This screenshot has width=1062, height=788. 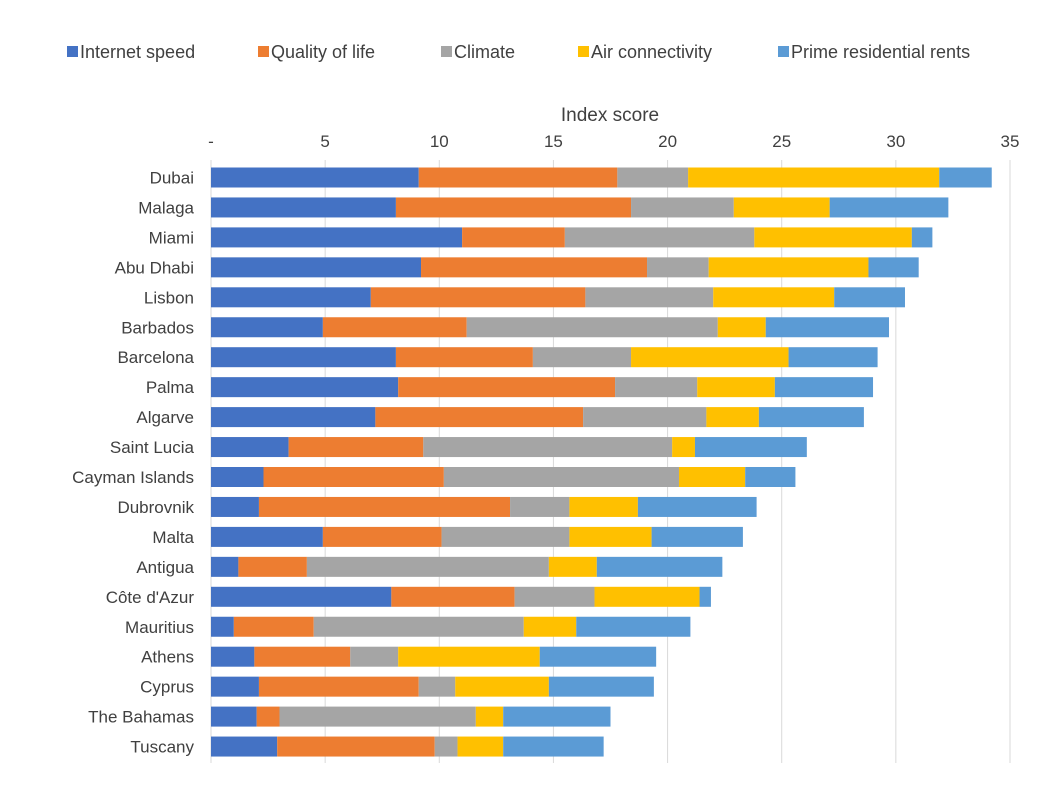 What do you see at coordinates (165, 567) in the screenshot?
I see `category-label: Antigua` at bounding box center [165, 567].